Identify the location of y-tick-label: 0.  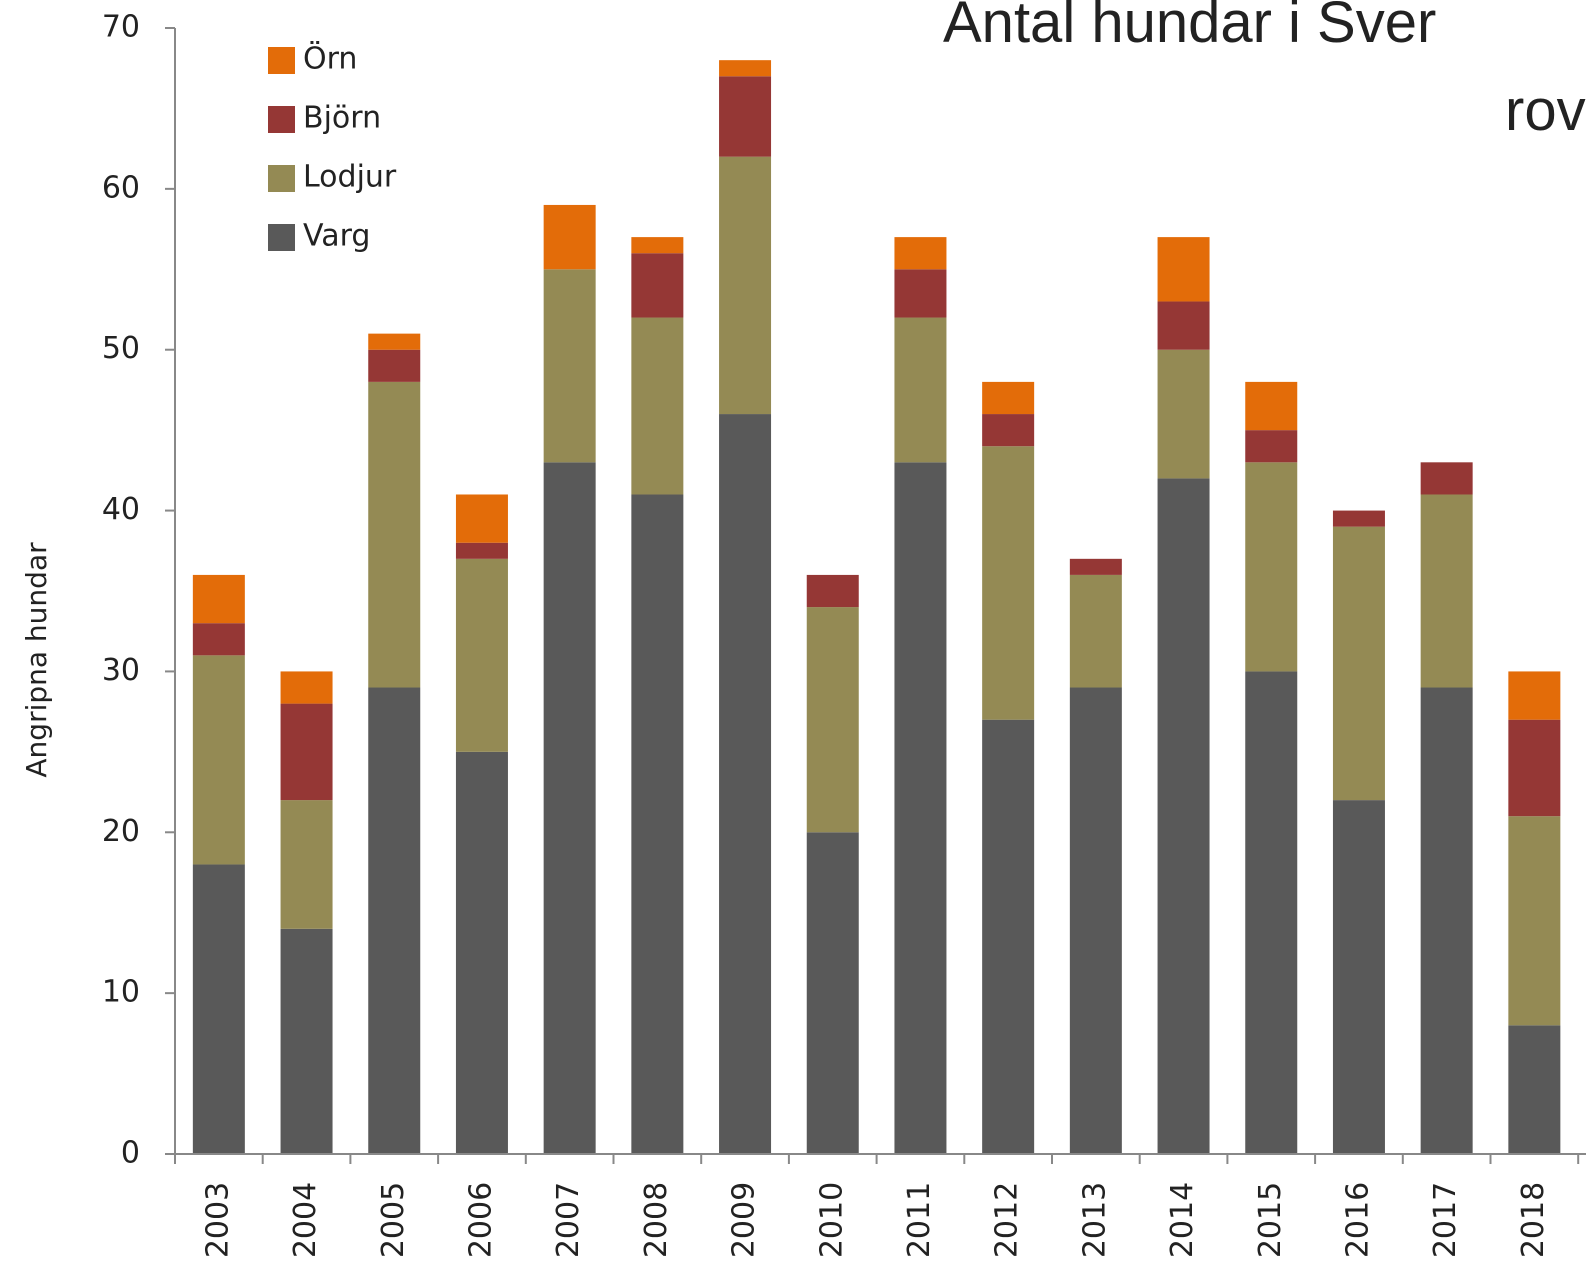
(130, 1153).